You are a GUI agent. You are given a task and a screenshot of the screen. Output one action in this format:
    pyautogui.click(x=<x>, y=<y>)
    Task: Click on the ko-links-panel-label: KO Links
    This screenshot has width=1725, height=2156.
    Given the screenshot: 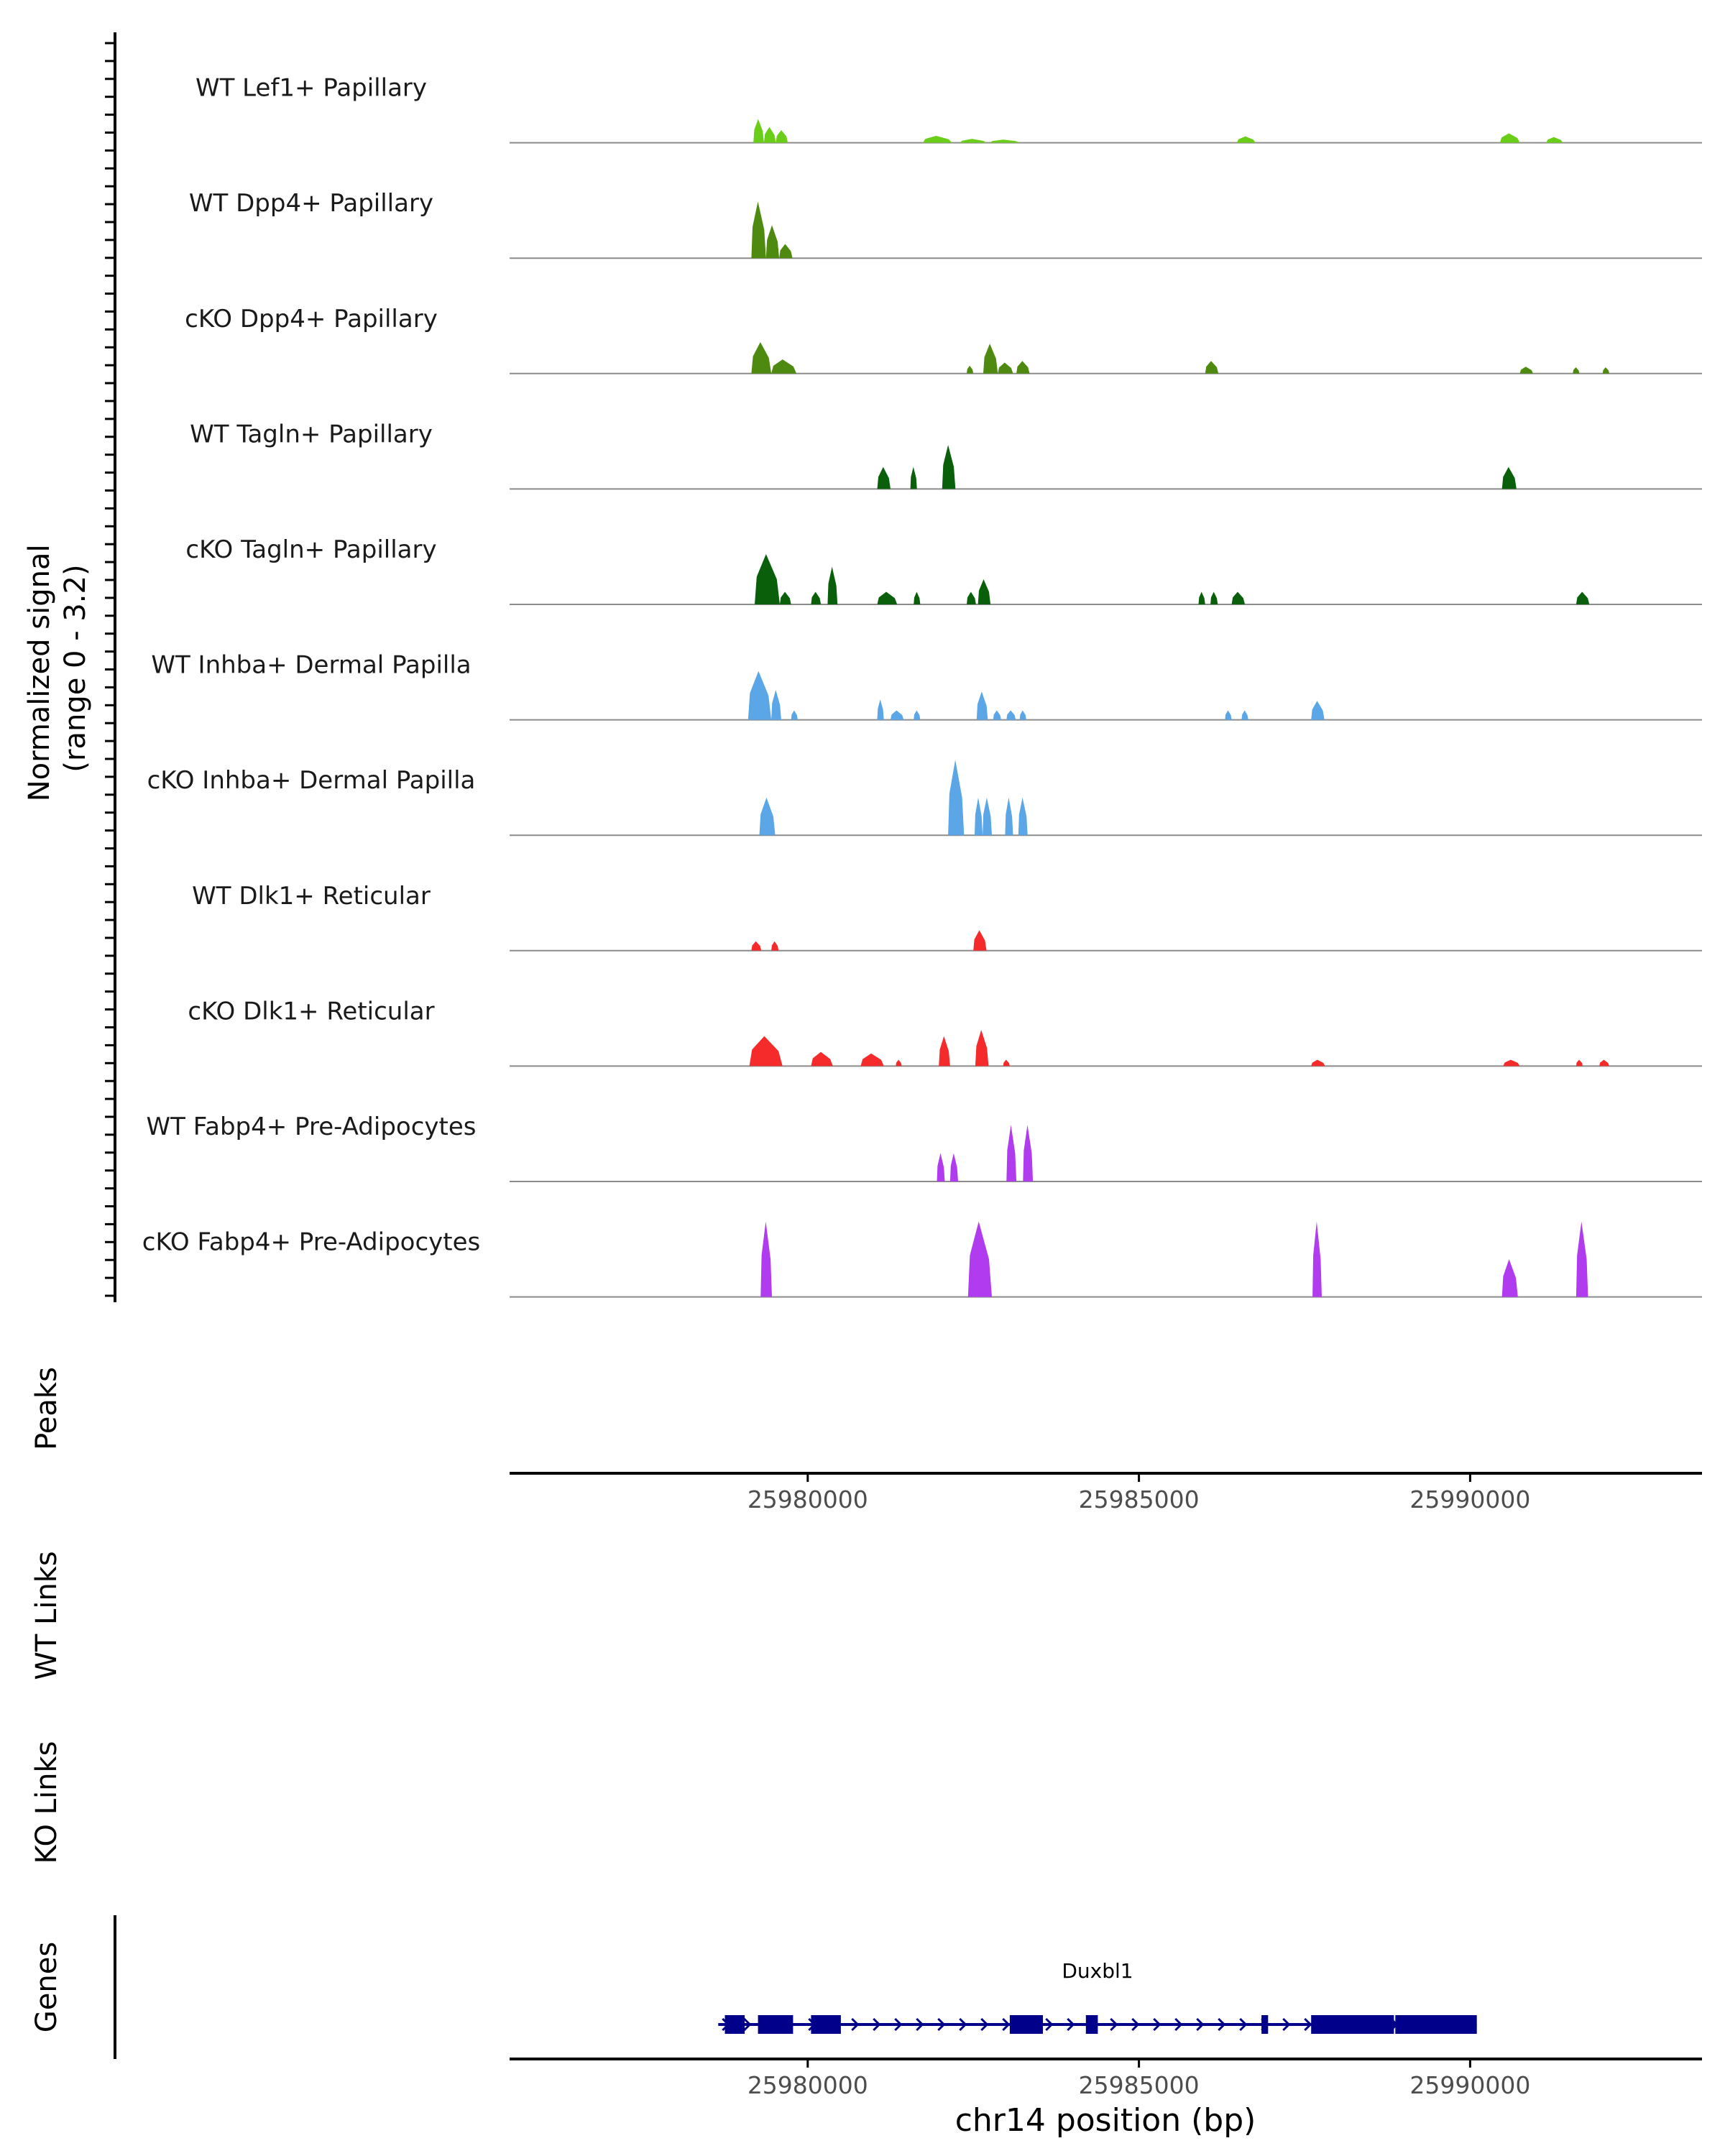 What is the action you would take?
    pyautogui.click(x=46, y=1803)
    